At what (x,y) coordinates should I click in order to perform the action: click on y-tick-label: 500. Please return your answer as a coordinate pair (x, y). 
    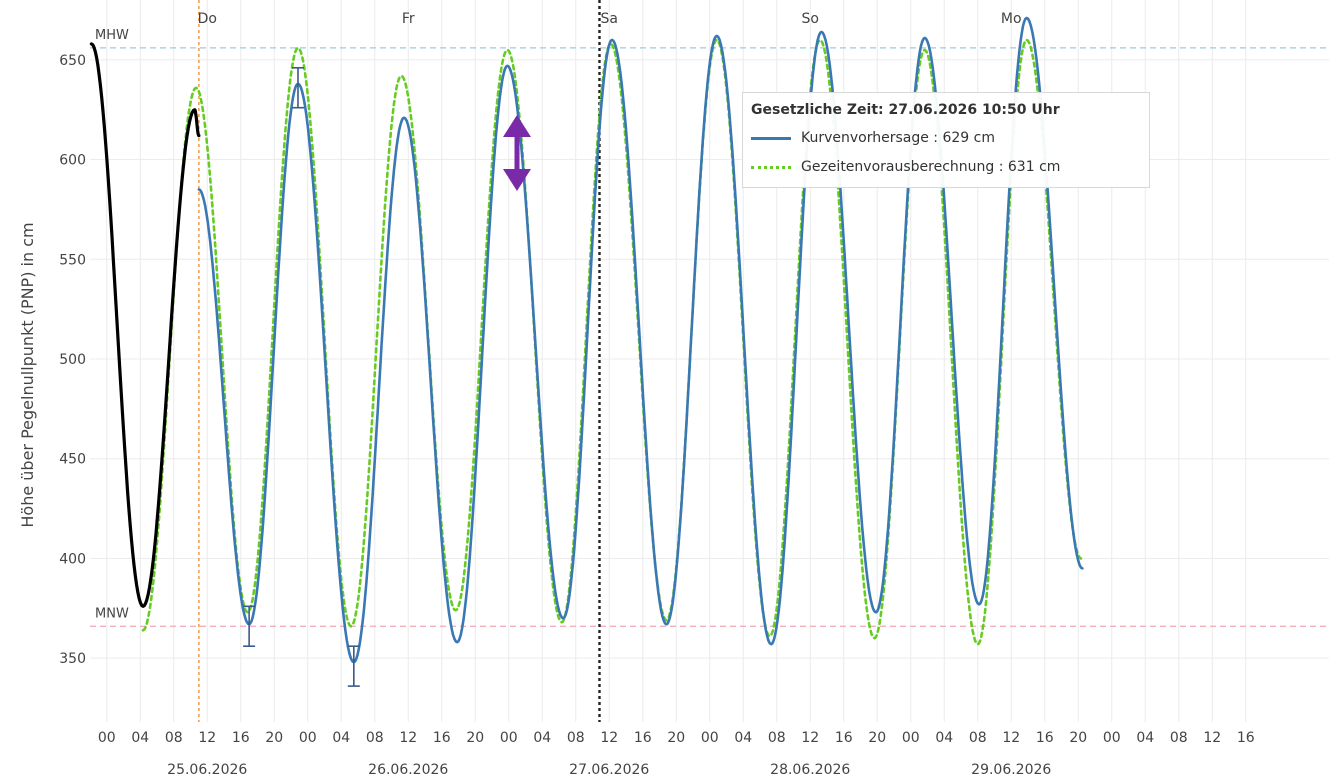
    Looking at the image, I should click on (72, 360).